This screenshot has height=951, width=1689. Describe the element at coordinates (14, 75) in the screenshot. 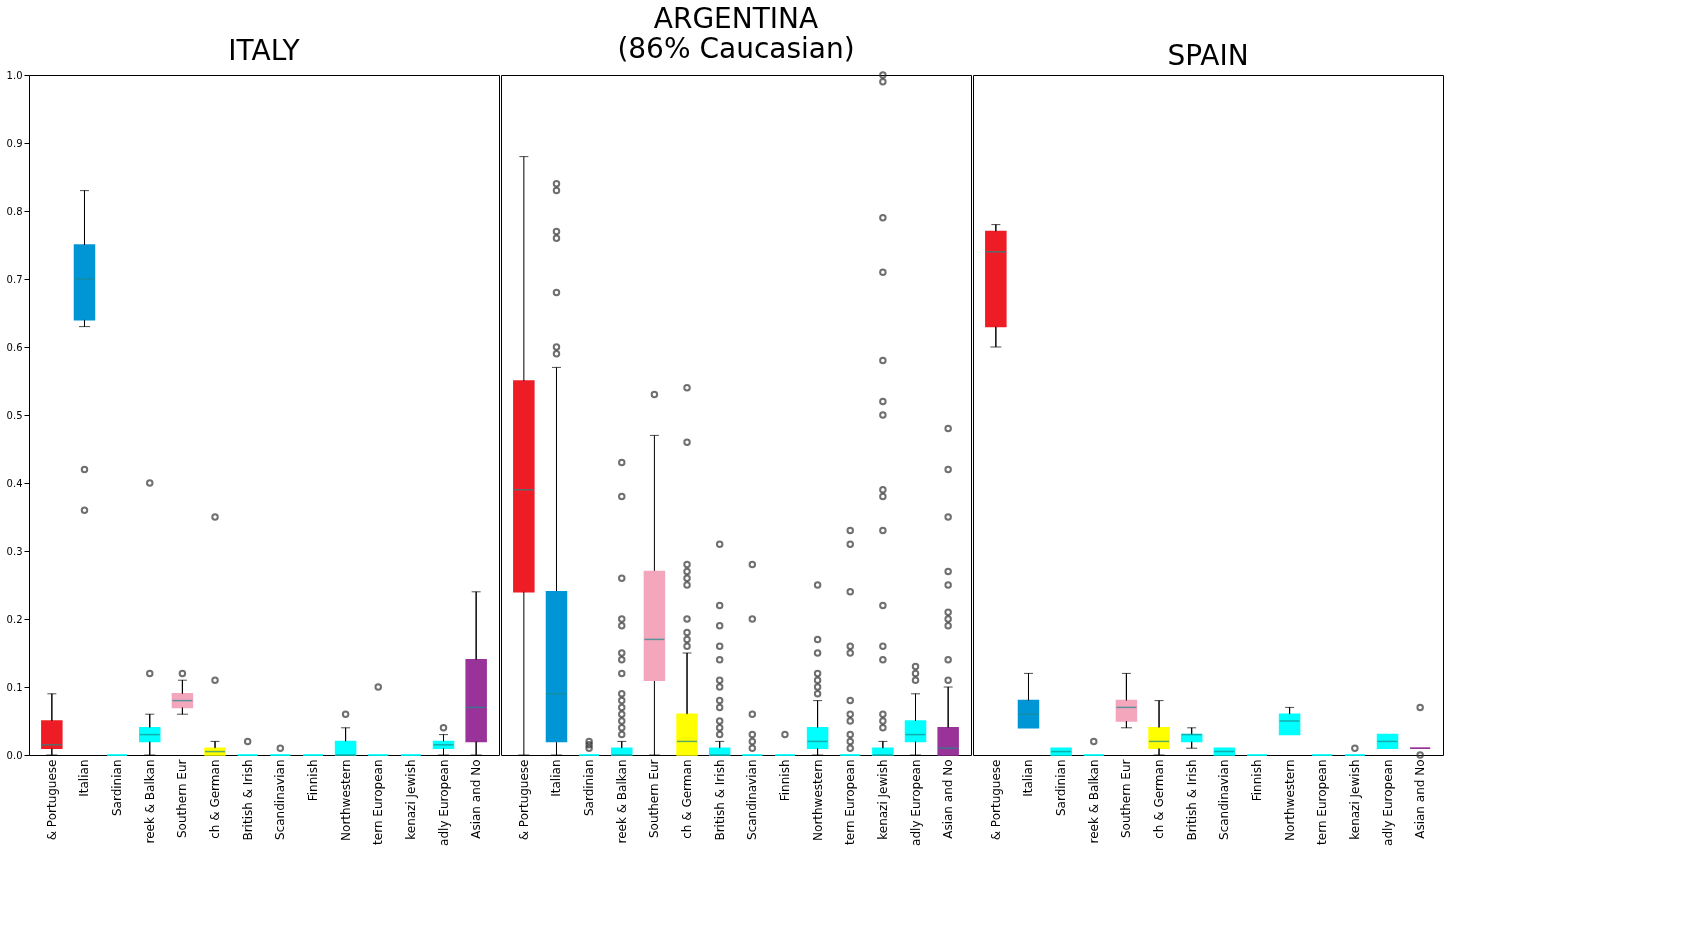

I see `y-tick-label: 1.0` at that location.